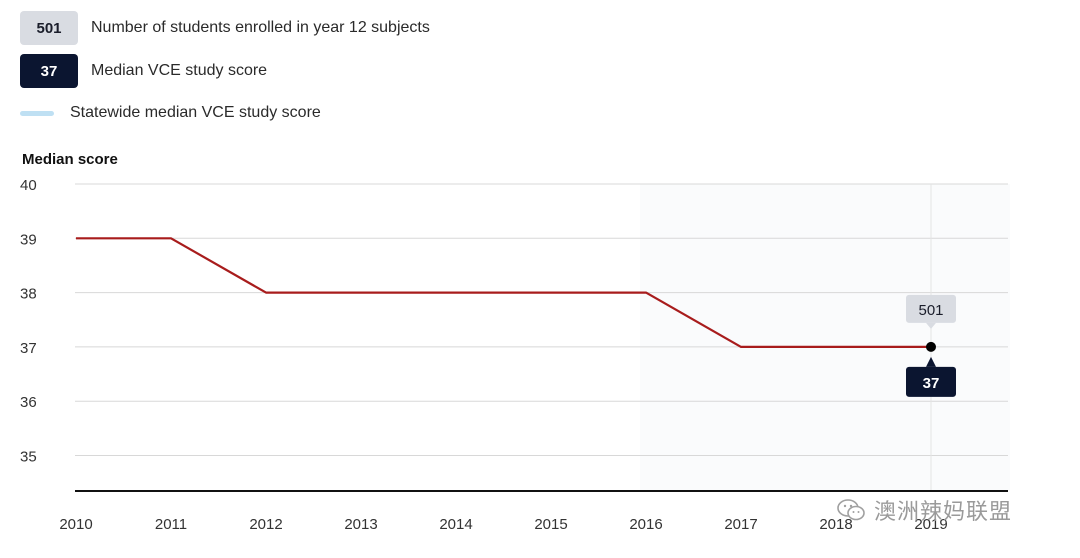 The width and height of the screenshot is (1080, 558). Describe the element at coordinates (28, 185) in the screenshot. I see `y-tick-label: 40` at that location.